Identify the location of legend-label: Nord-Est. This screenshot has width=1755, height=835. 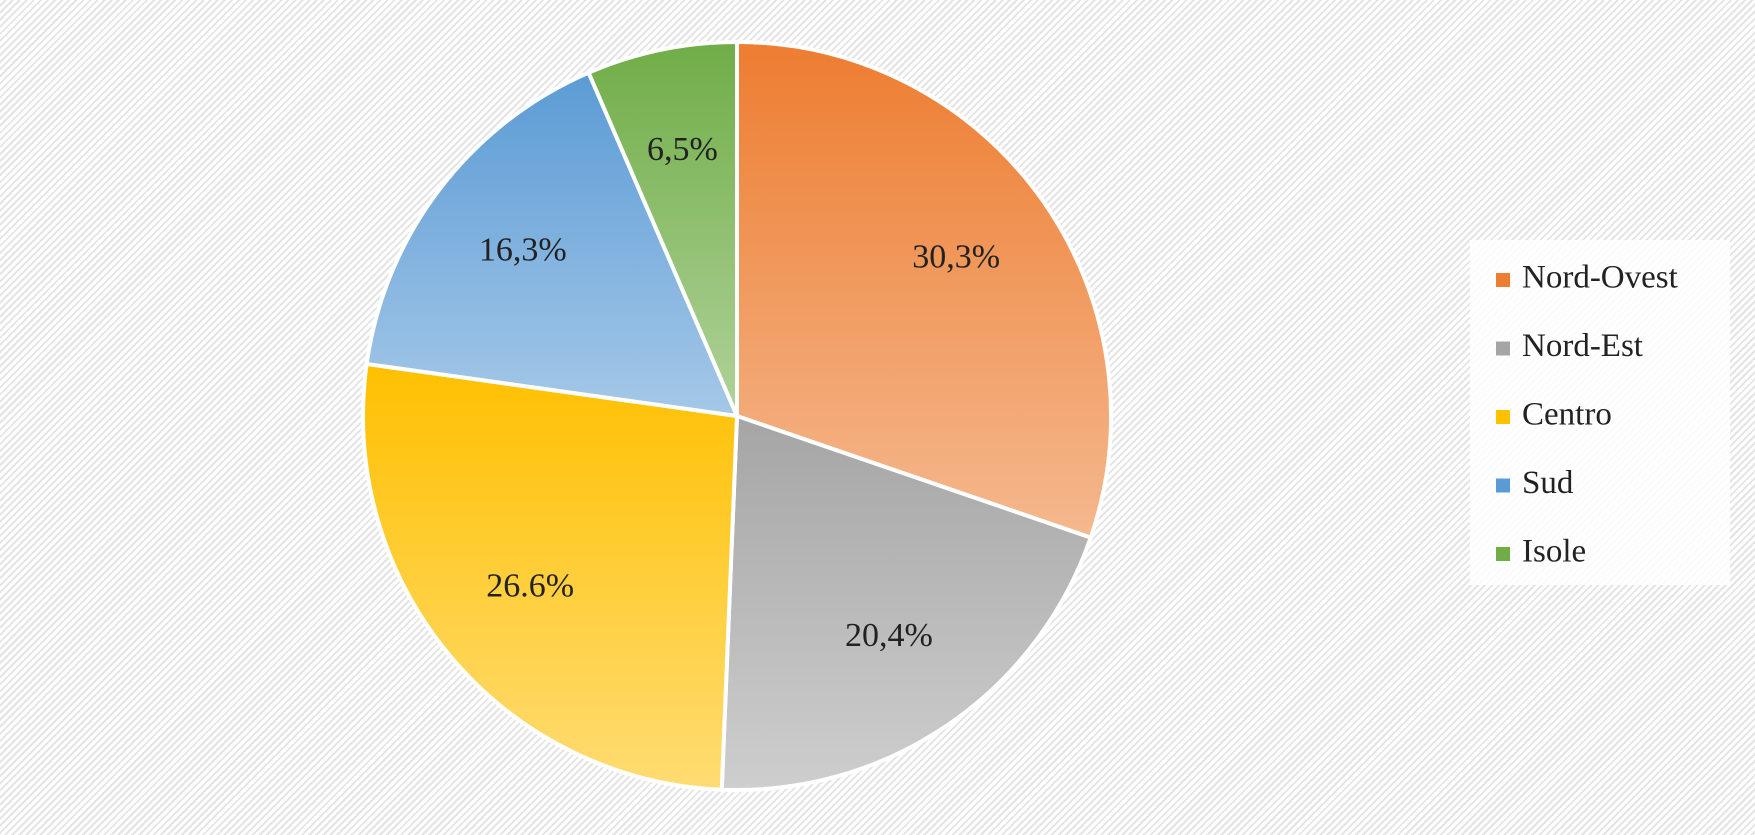
(1582, 346).